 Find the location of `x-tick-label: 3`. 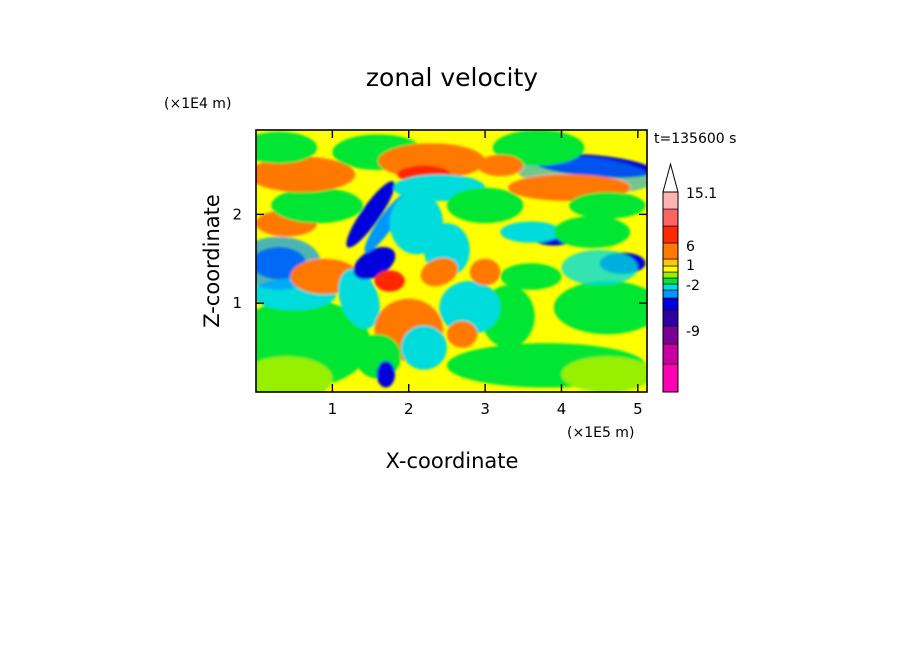

x-tick-label: 3 is located at coordinates (485, 409).